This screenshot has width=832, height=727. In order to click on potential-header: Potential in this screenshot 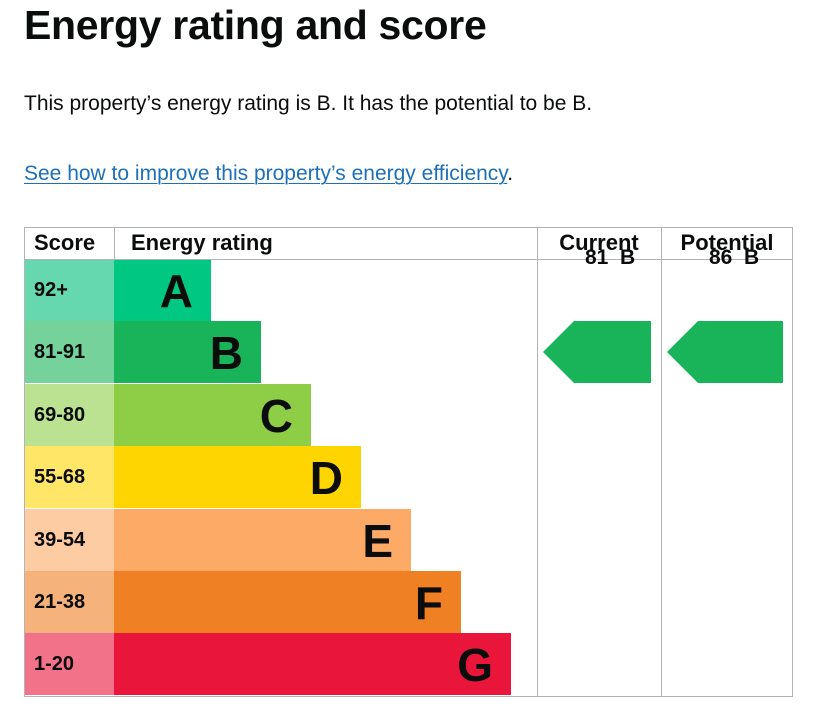, I will do `click(727, 242)`.